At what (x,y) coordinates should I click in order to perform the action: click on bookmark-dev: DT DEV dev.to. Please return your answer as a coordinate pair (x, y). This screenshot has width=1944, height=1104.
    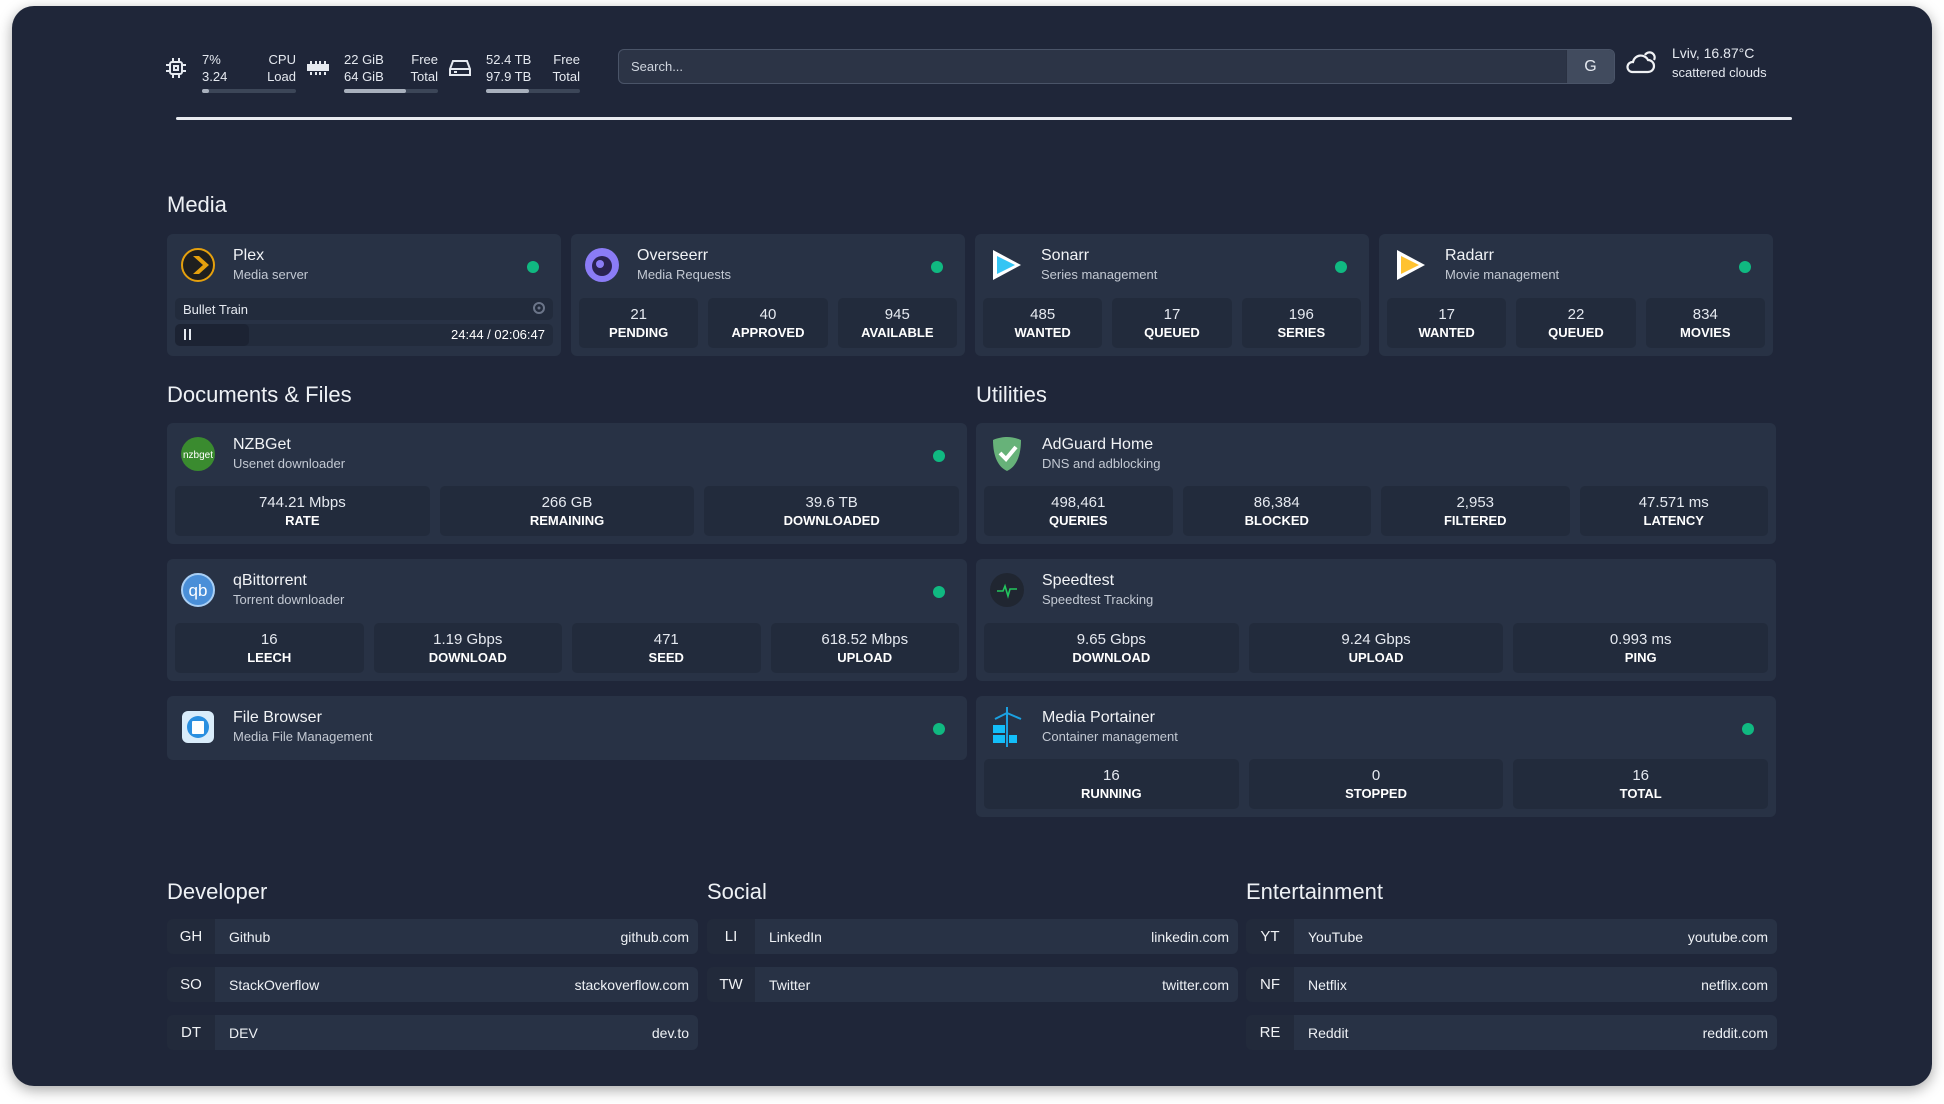
    Looking at the image, I should click on (432, 1032).